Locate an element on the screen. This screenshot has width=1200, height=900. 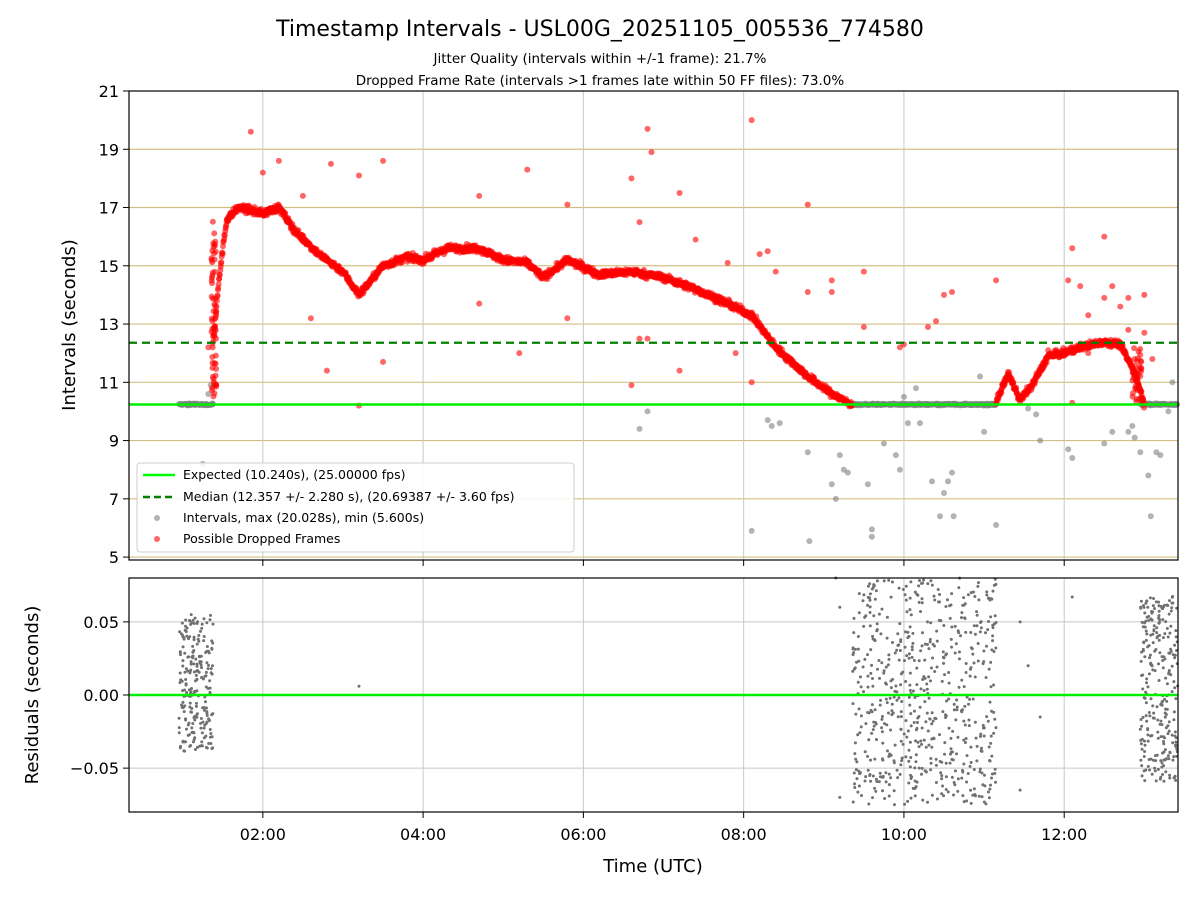
residual-outlier-point is located at coordinates (1028, 666).